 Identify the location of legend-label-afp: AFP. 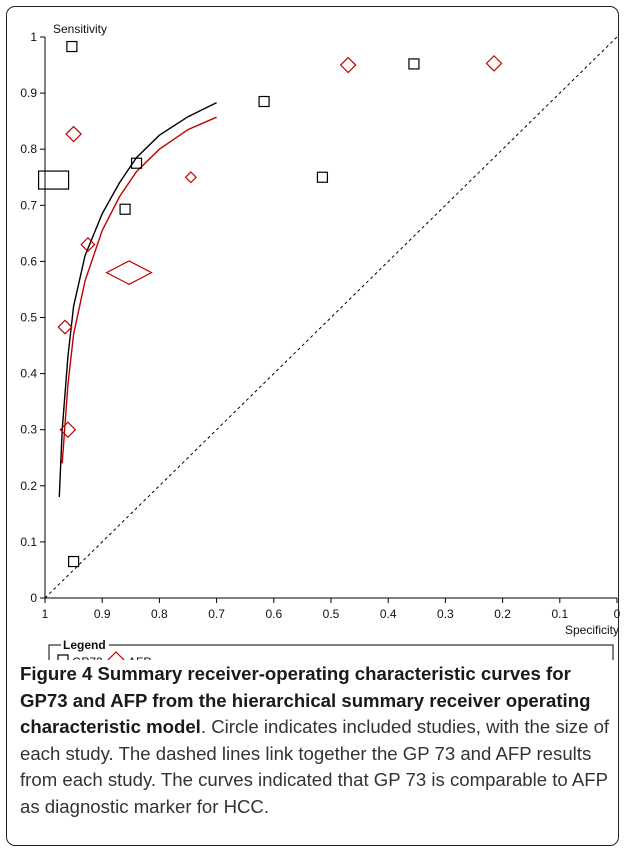
(139, 657).